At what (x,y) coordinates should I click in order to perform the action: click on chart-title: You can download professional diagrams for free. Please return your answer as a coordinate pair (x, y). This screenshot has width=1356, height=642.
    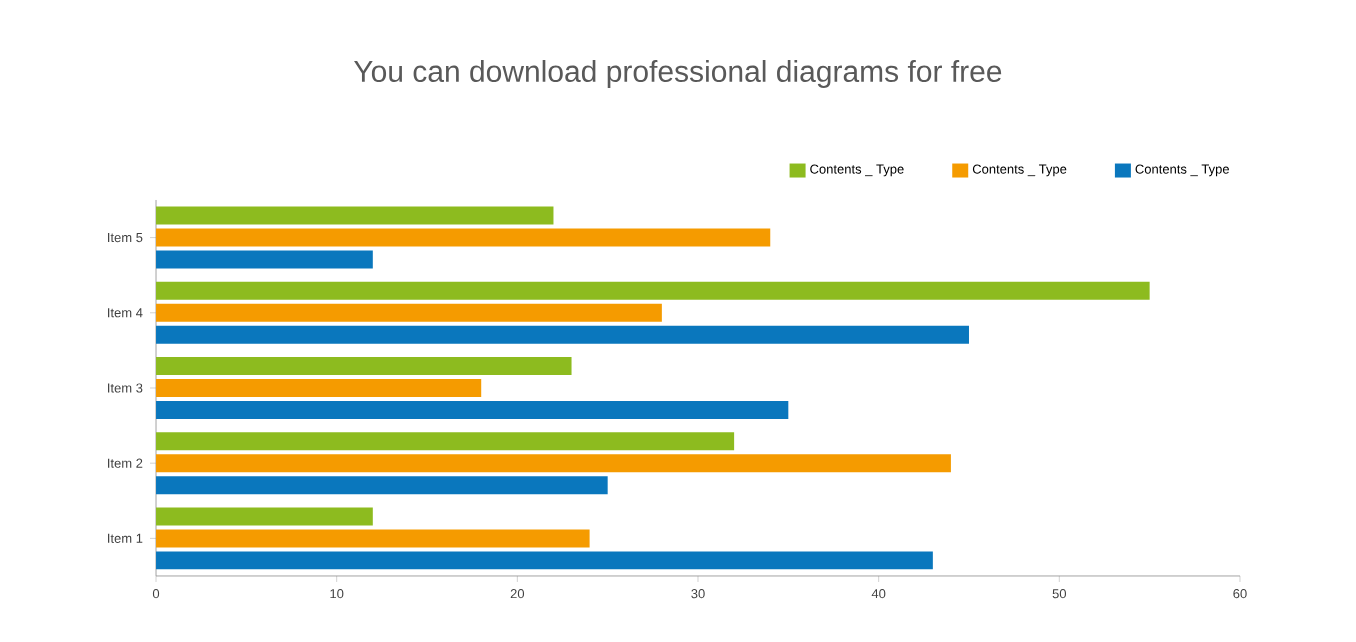
    Looking at the image, I should click on (678, 74).